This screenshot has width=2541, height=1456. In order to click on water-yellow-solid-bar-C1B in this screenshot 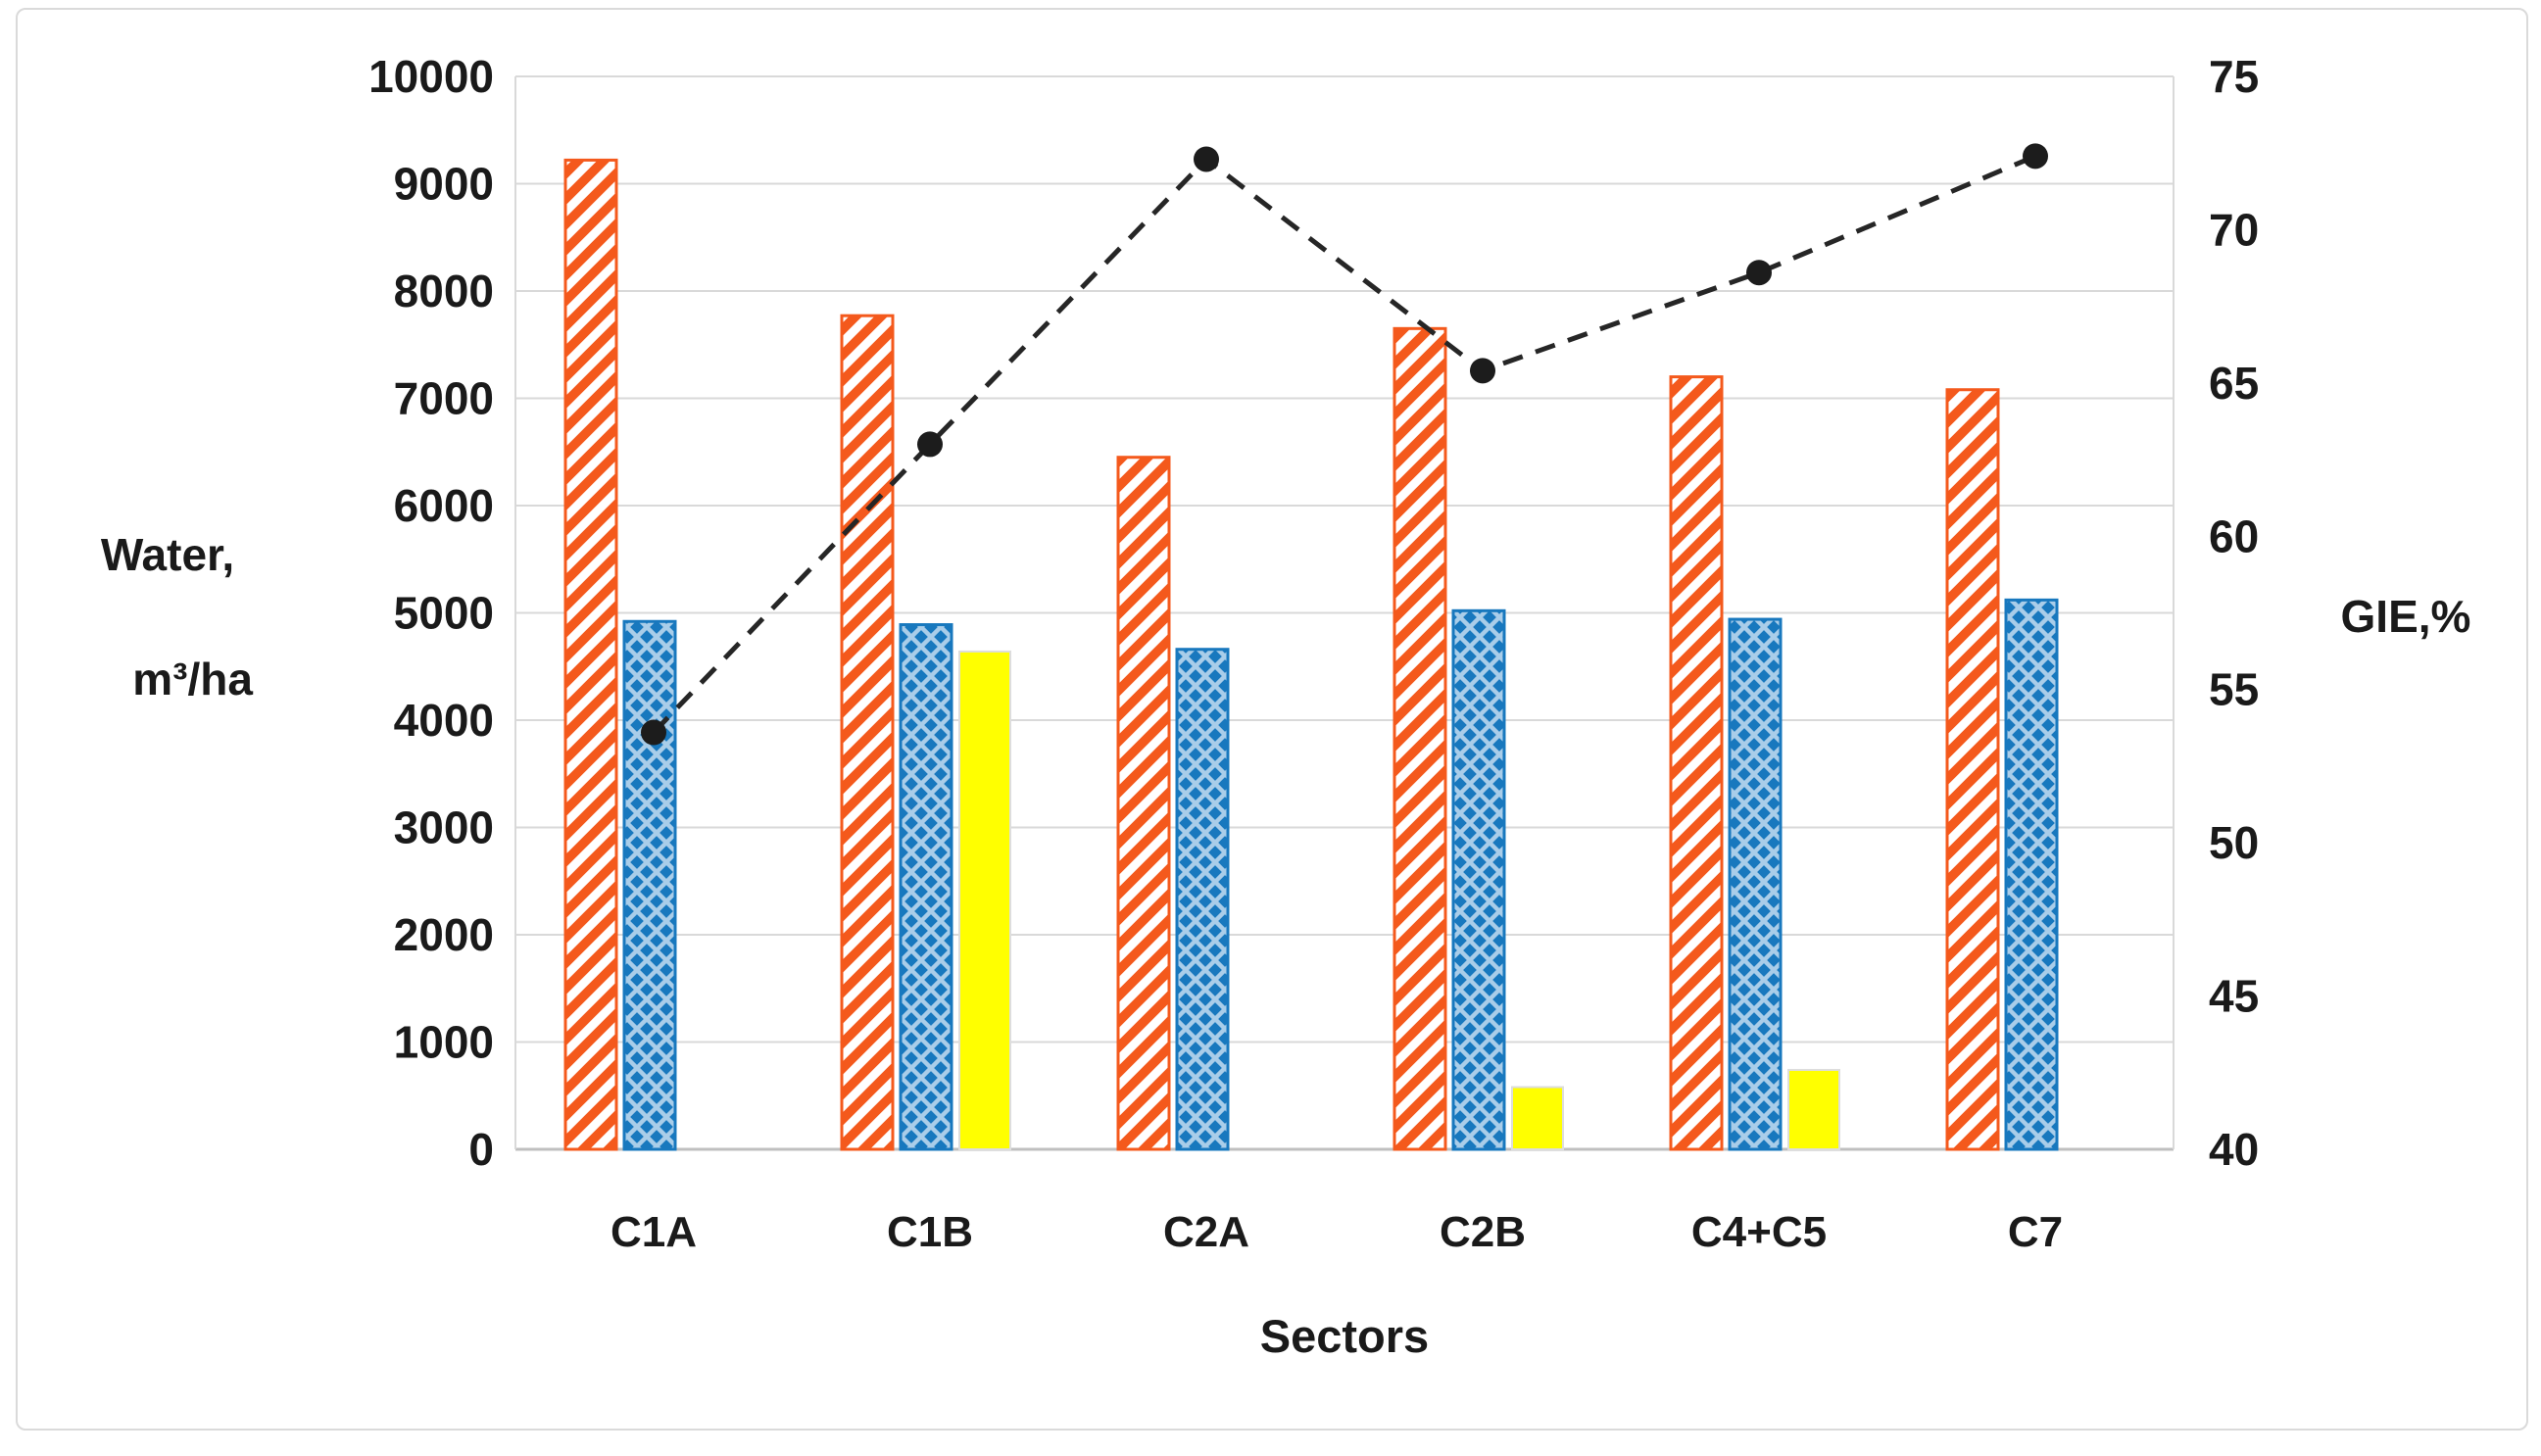, I will do `click(984, 900)`.